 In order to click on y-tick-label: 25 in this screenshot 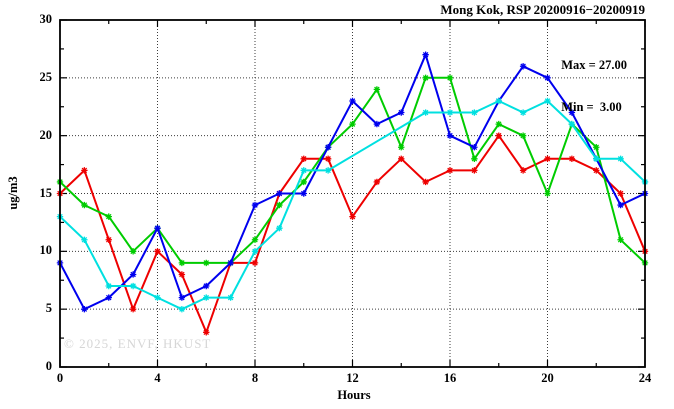, I will do `click(46, 76)`.